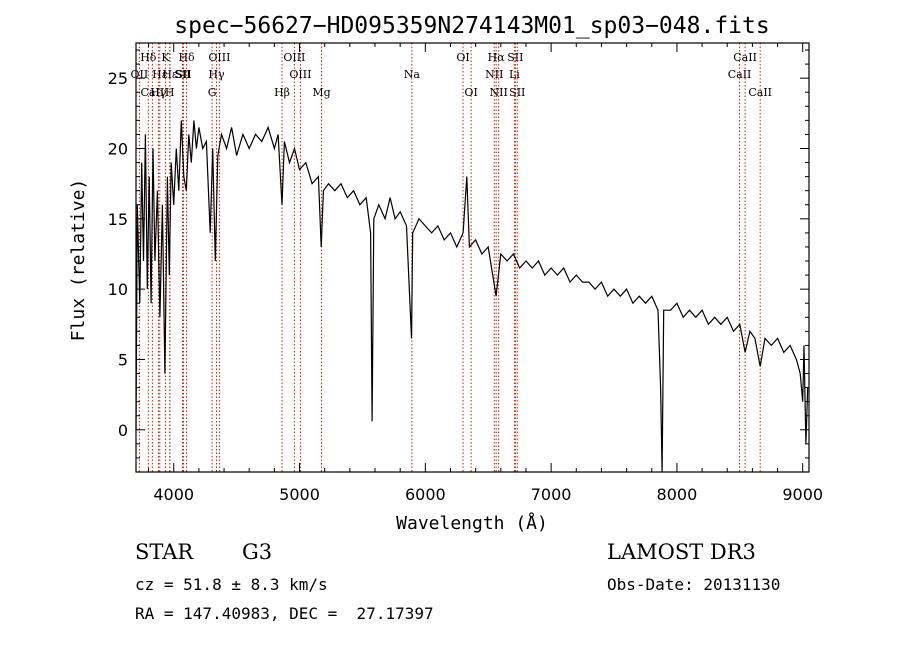  I want to click on sky-coordinates: RA = 147.40983, DEC = 27.17397, so click(284, 613).